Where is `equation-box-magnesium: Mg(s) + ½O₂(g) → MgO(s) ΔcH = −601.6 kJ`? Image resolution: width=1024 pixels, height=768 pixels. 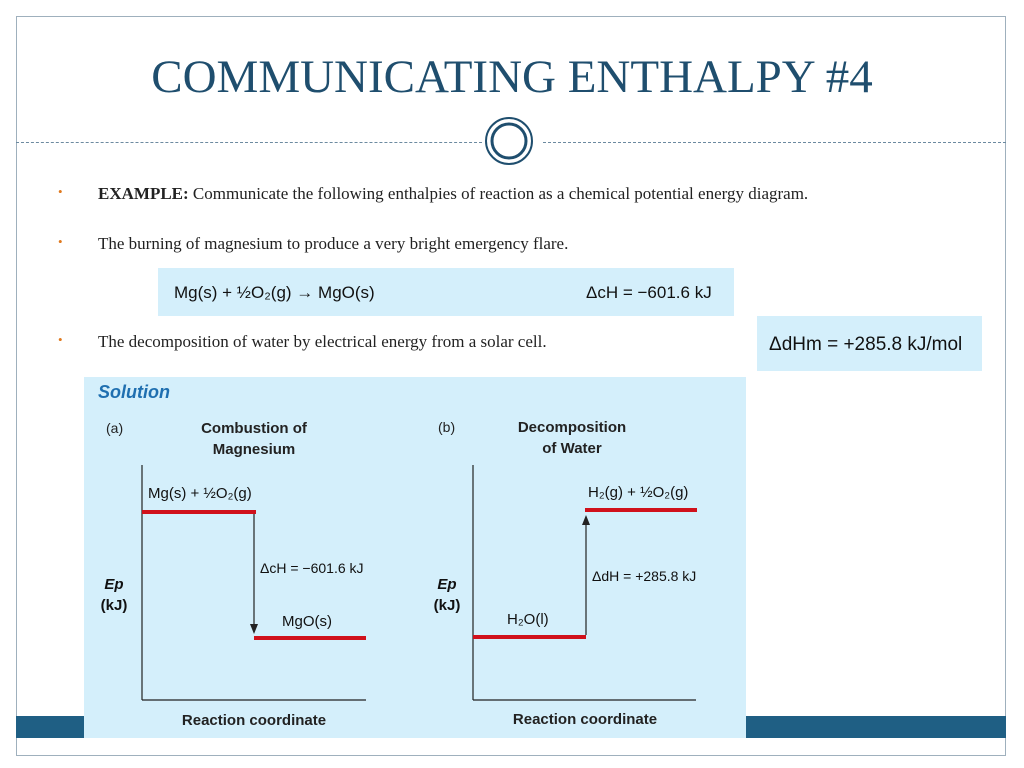
equation-box-magnesium: Mg(s) + ½O₂(g) → MgO(s) ΔcH = −601.6 kJ is located at coordinates (446, 292).